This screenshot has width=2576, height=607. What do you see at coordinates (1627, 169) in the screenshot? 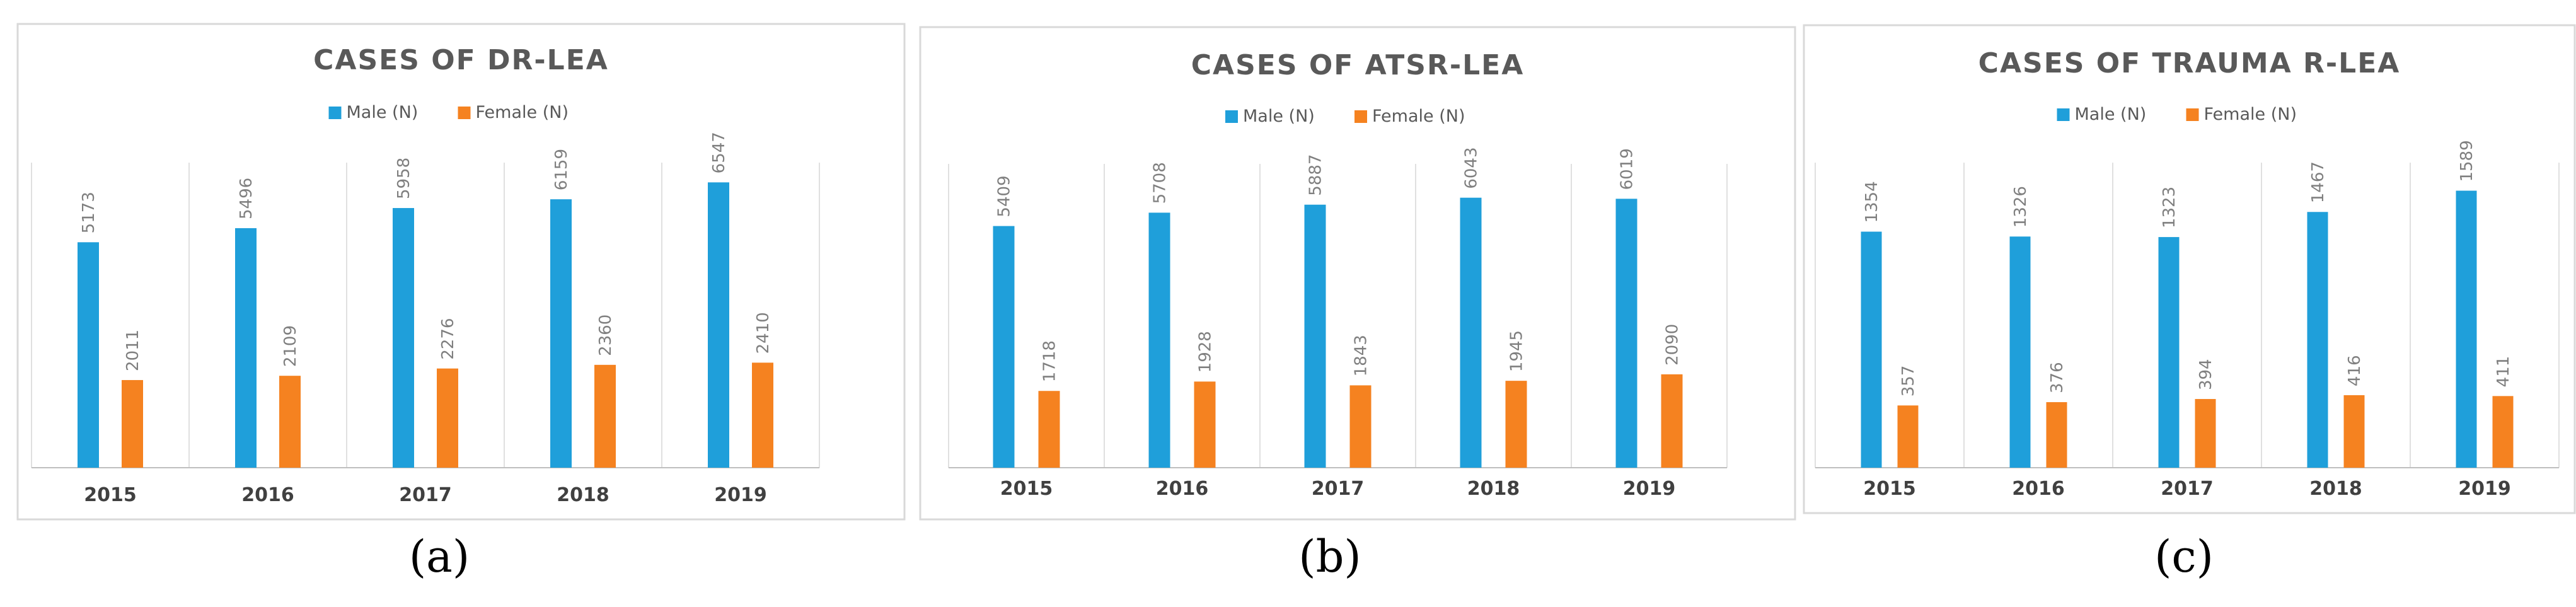
I see `value-label-b-male-2019: 6019` at bounding box center [1627, 169].